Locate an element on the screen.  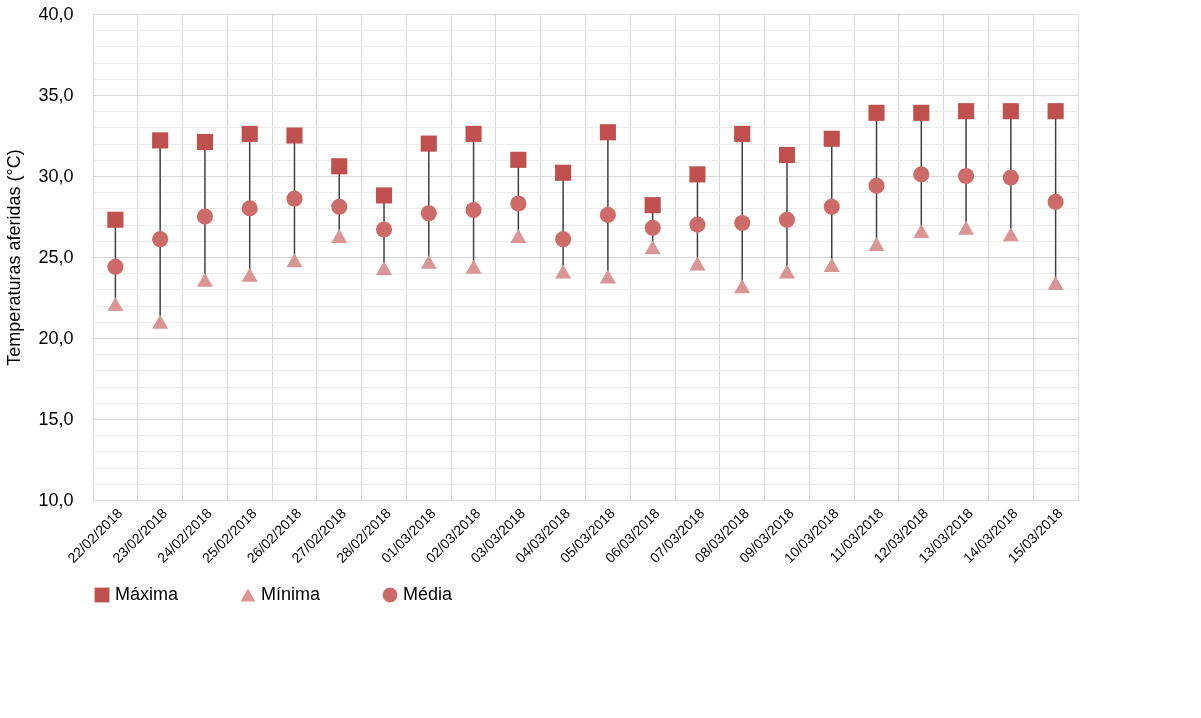
y-tick-label: 10,0 is located at coordinates (56, 499).